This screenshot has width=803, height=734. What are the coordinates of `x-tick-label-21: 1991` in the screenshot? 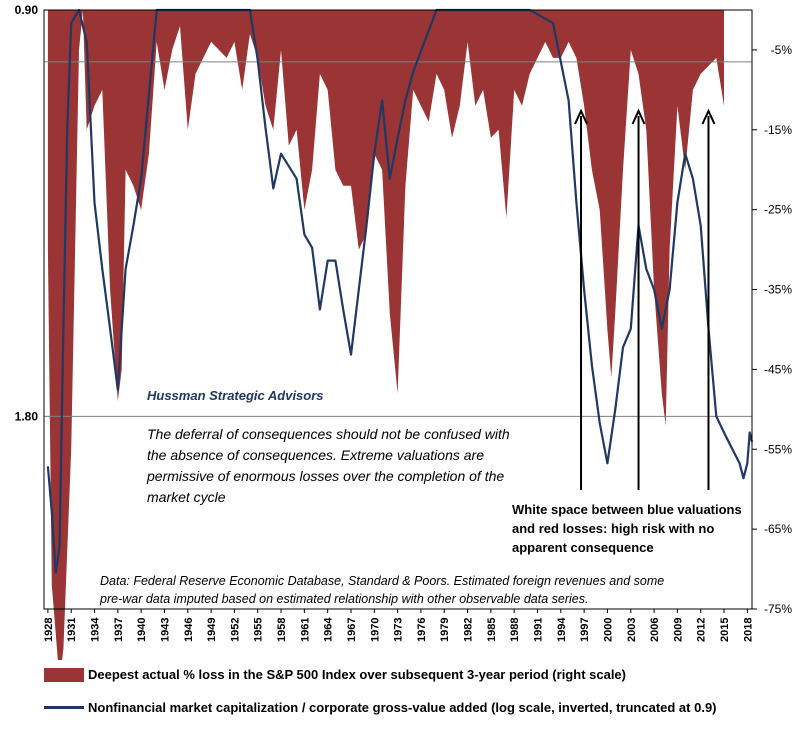 It's located at (539, 630).